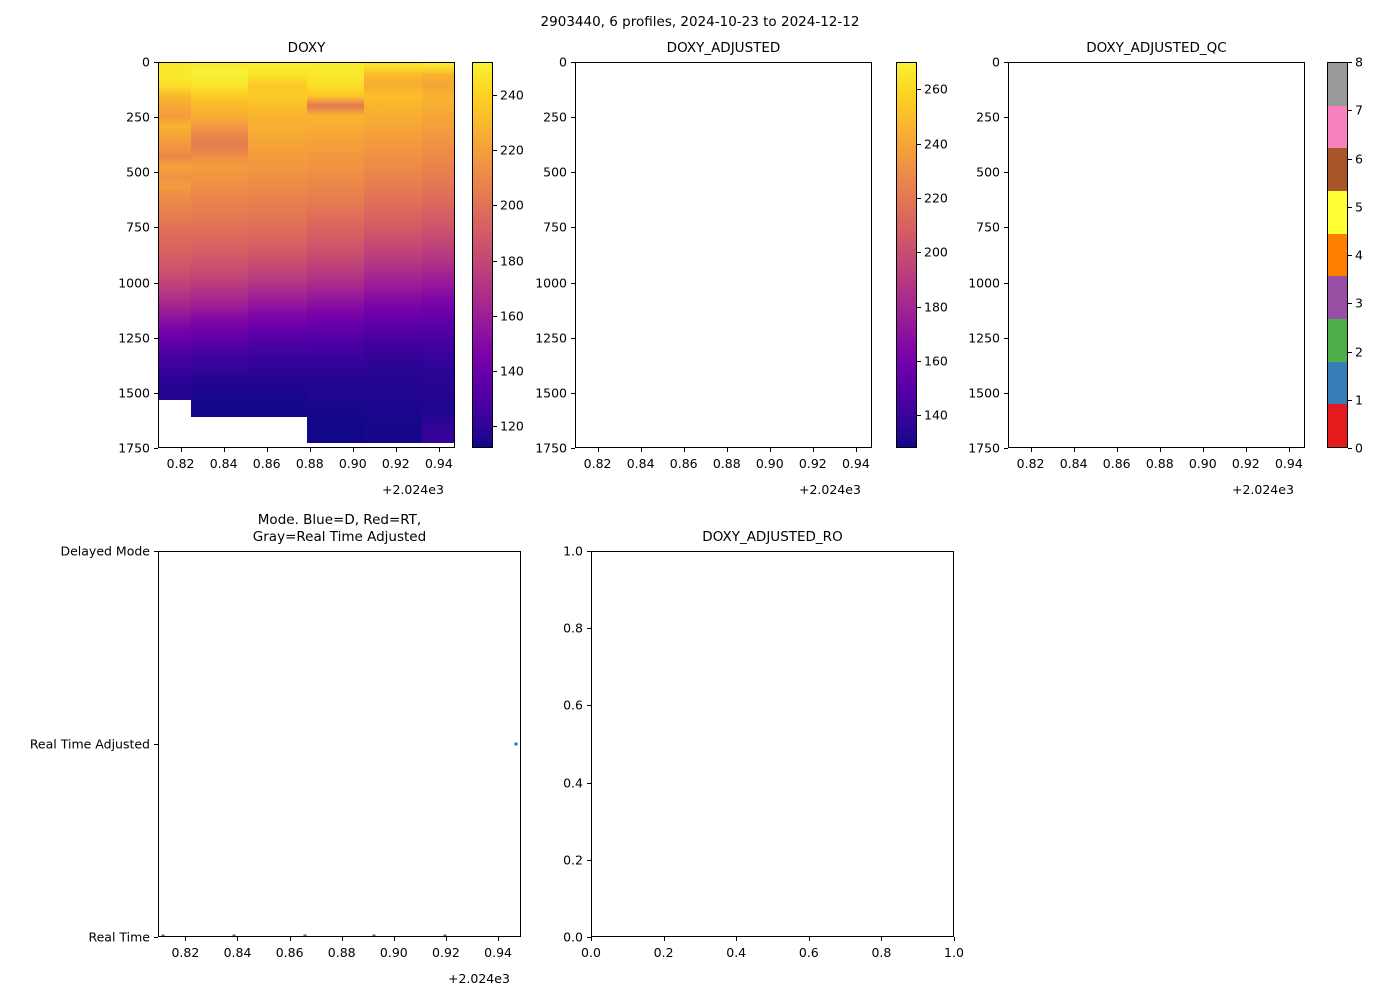  Describe the element at coordinates (438, 463) in the screenshot. I see `ax-doxy-xticklabel: 0.94` at that location.